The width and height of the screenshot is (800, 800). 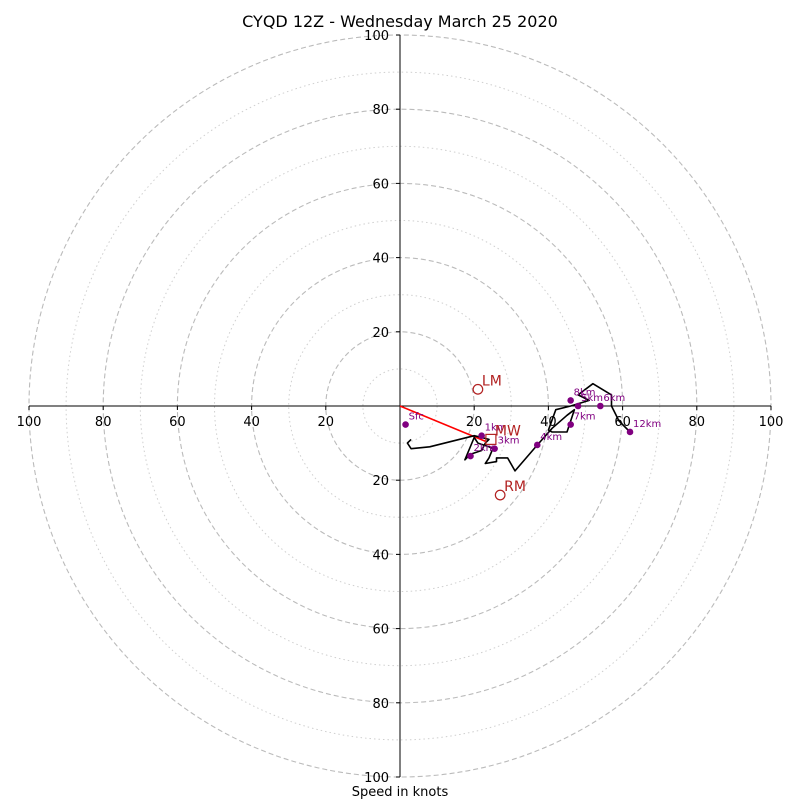 What do you see at coordinates (400, 21) in the screenshot?
I see `chart-title: CYQD 12Z - Wednesday March 25 2020` at bounding box center [400, 21].